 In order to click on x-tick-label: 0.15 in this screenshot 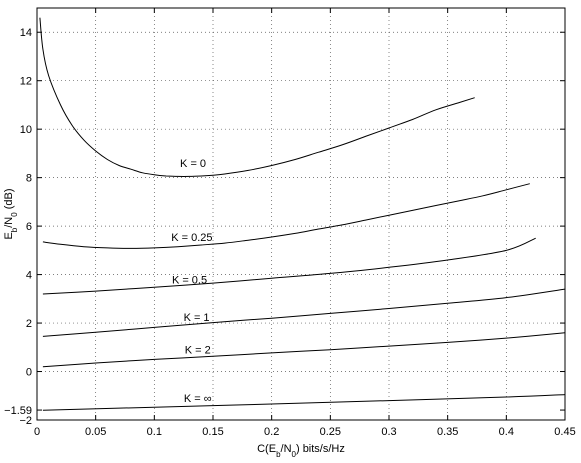, I will do `click(212, 432)`.